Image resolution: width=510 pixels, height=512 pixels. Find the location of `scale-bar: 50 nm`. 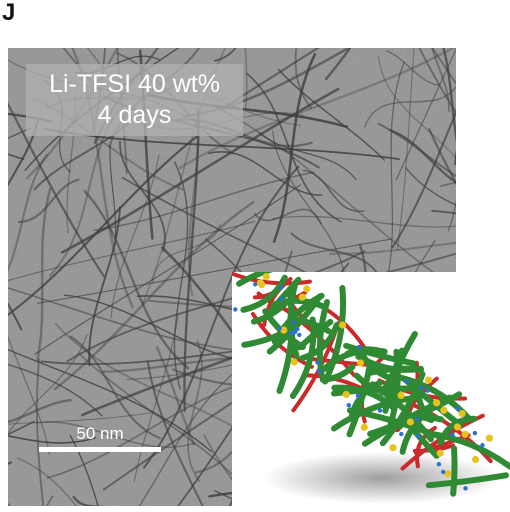

scale-bar: 50 nm is located at coordinates (100, 440).